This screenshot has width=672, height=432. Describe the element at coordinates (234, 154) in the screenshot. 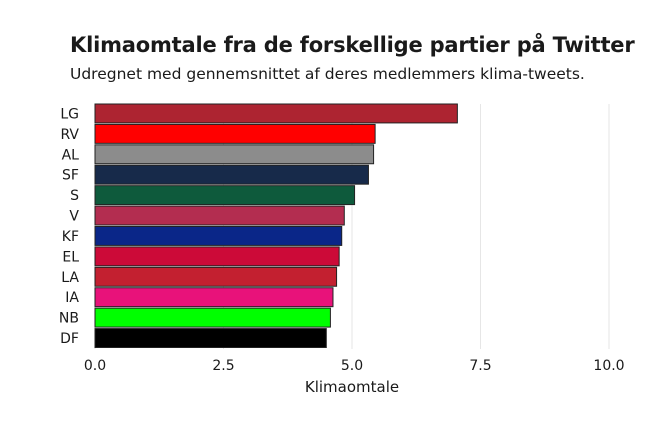

I see `bar-al` at that location.